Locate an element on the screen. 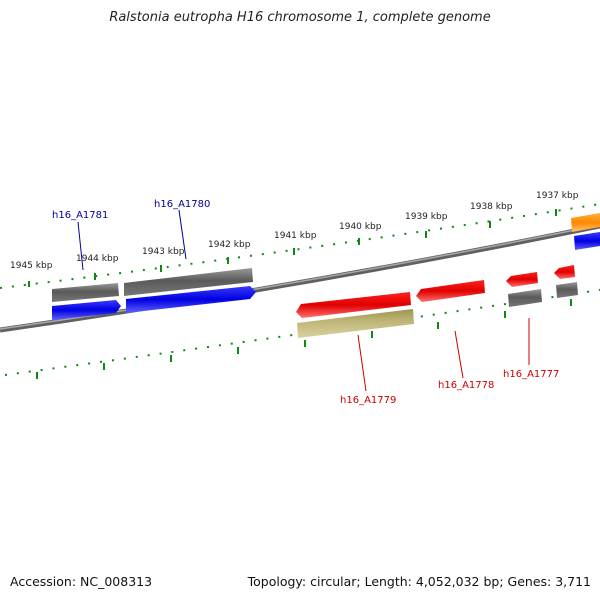  gene-label-h16-A1781: h16_A1781 is located at coordinates (80, 215).